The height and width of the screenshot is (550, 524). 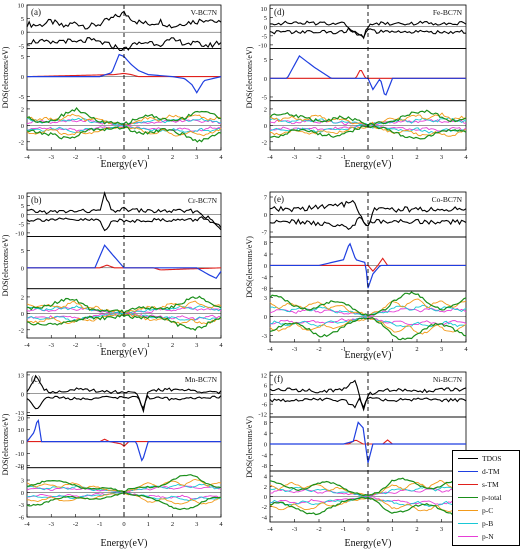 What do you see at coordinates (196, 345) in the screenshot?
I see `x-tick-label: 3` at bounding box center [196, 345].